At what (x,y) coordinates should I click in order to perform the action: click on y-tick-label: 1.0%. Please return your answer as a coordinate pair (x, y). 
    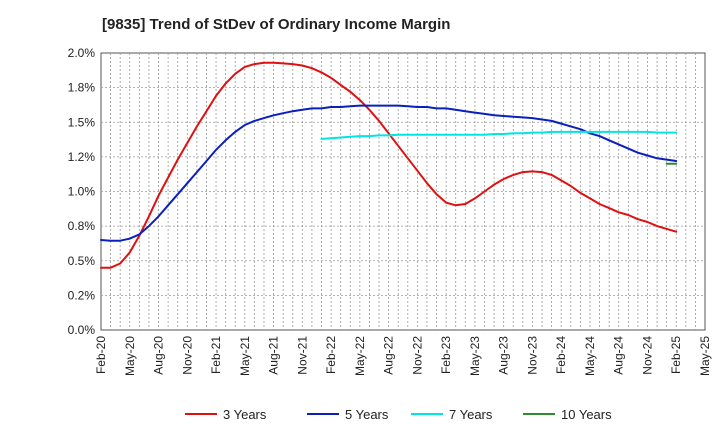
    Looking at the image, I should click on (82, 192).